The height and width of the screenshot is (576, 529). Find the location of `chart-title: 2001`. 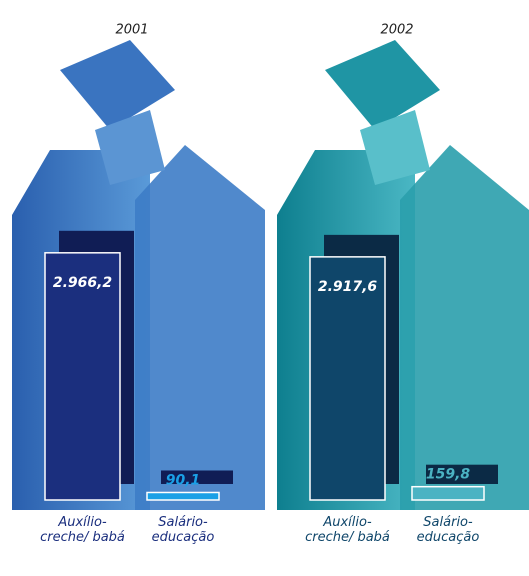

chart-title: 2001 is located at coordinates (131, 30).